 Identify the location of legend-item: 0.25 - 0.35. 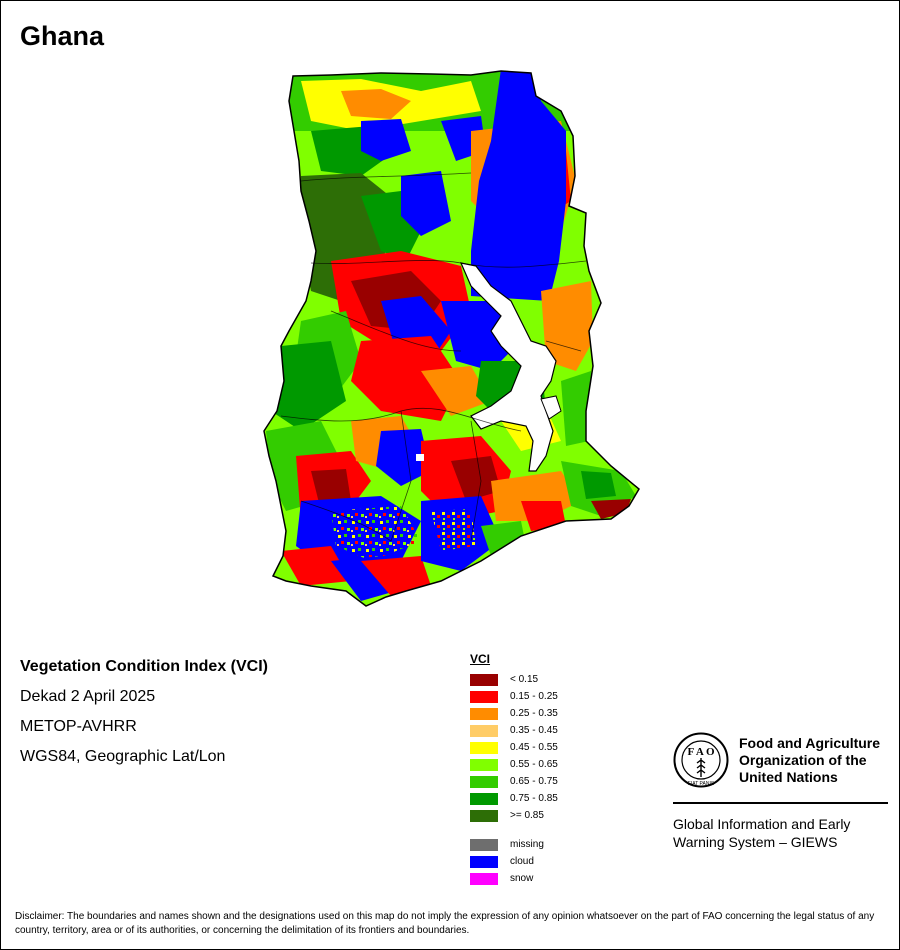
(514, 713).